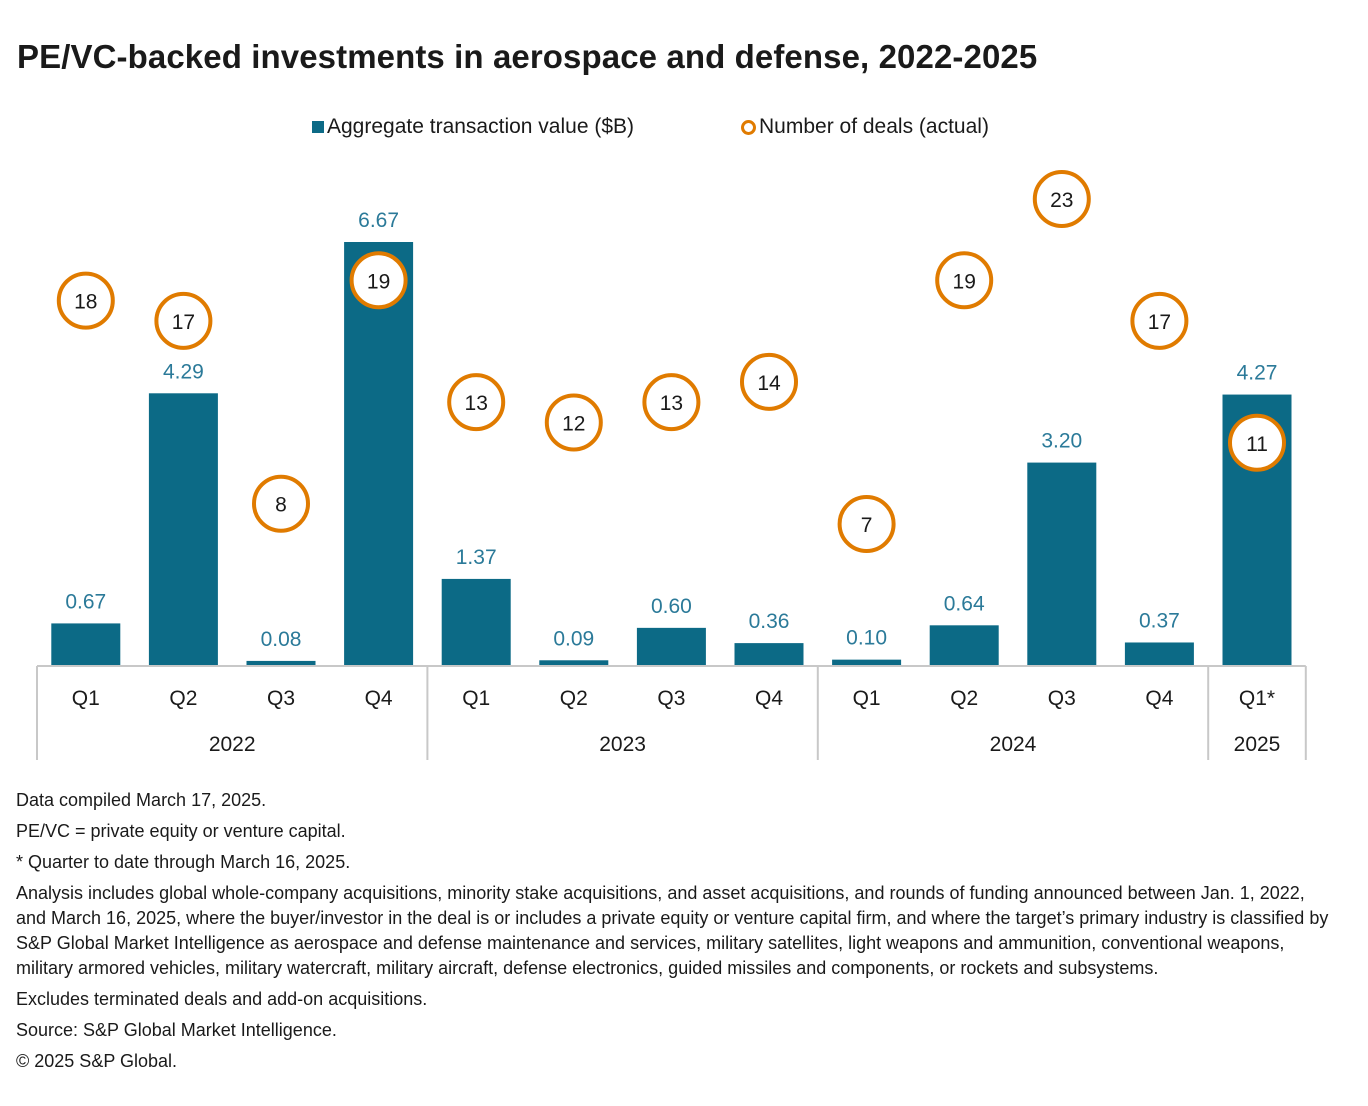  What do you see at coordinates (97, 1061) in the screenshot?
I see `note-copyright: © 2025 S&P Global.` at bounding box center [97, 1061].